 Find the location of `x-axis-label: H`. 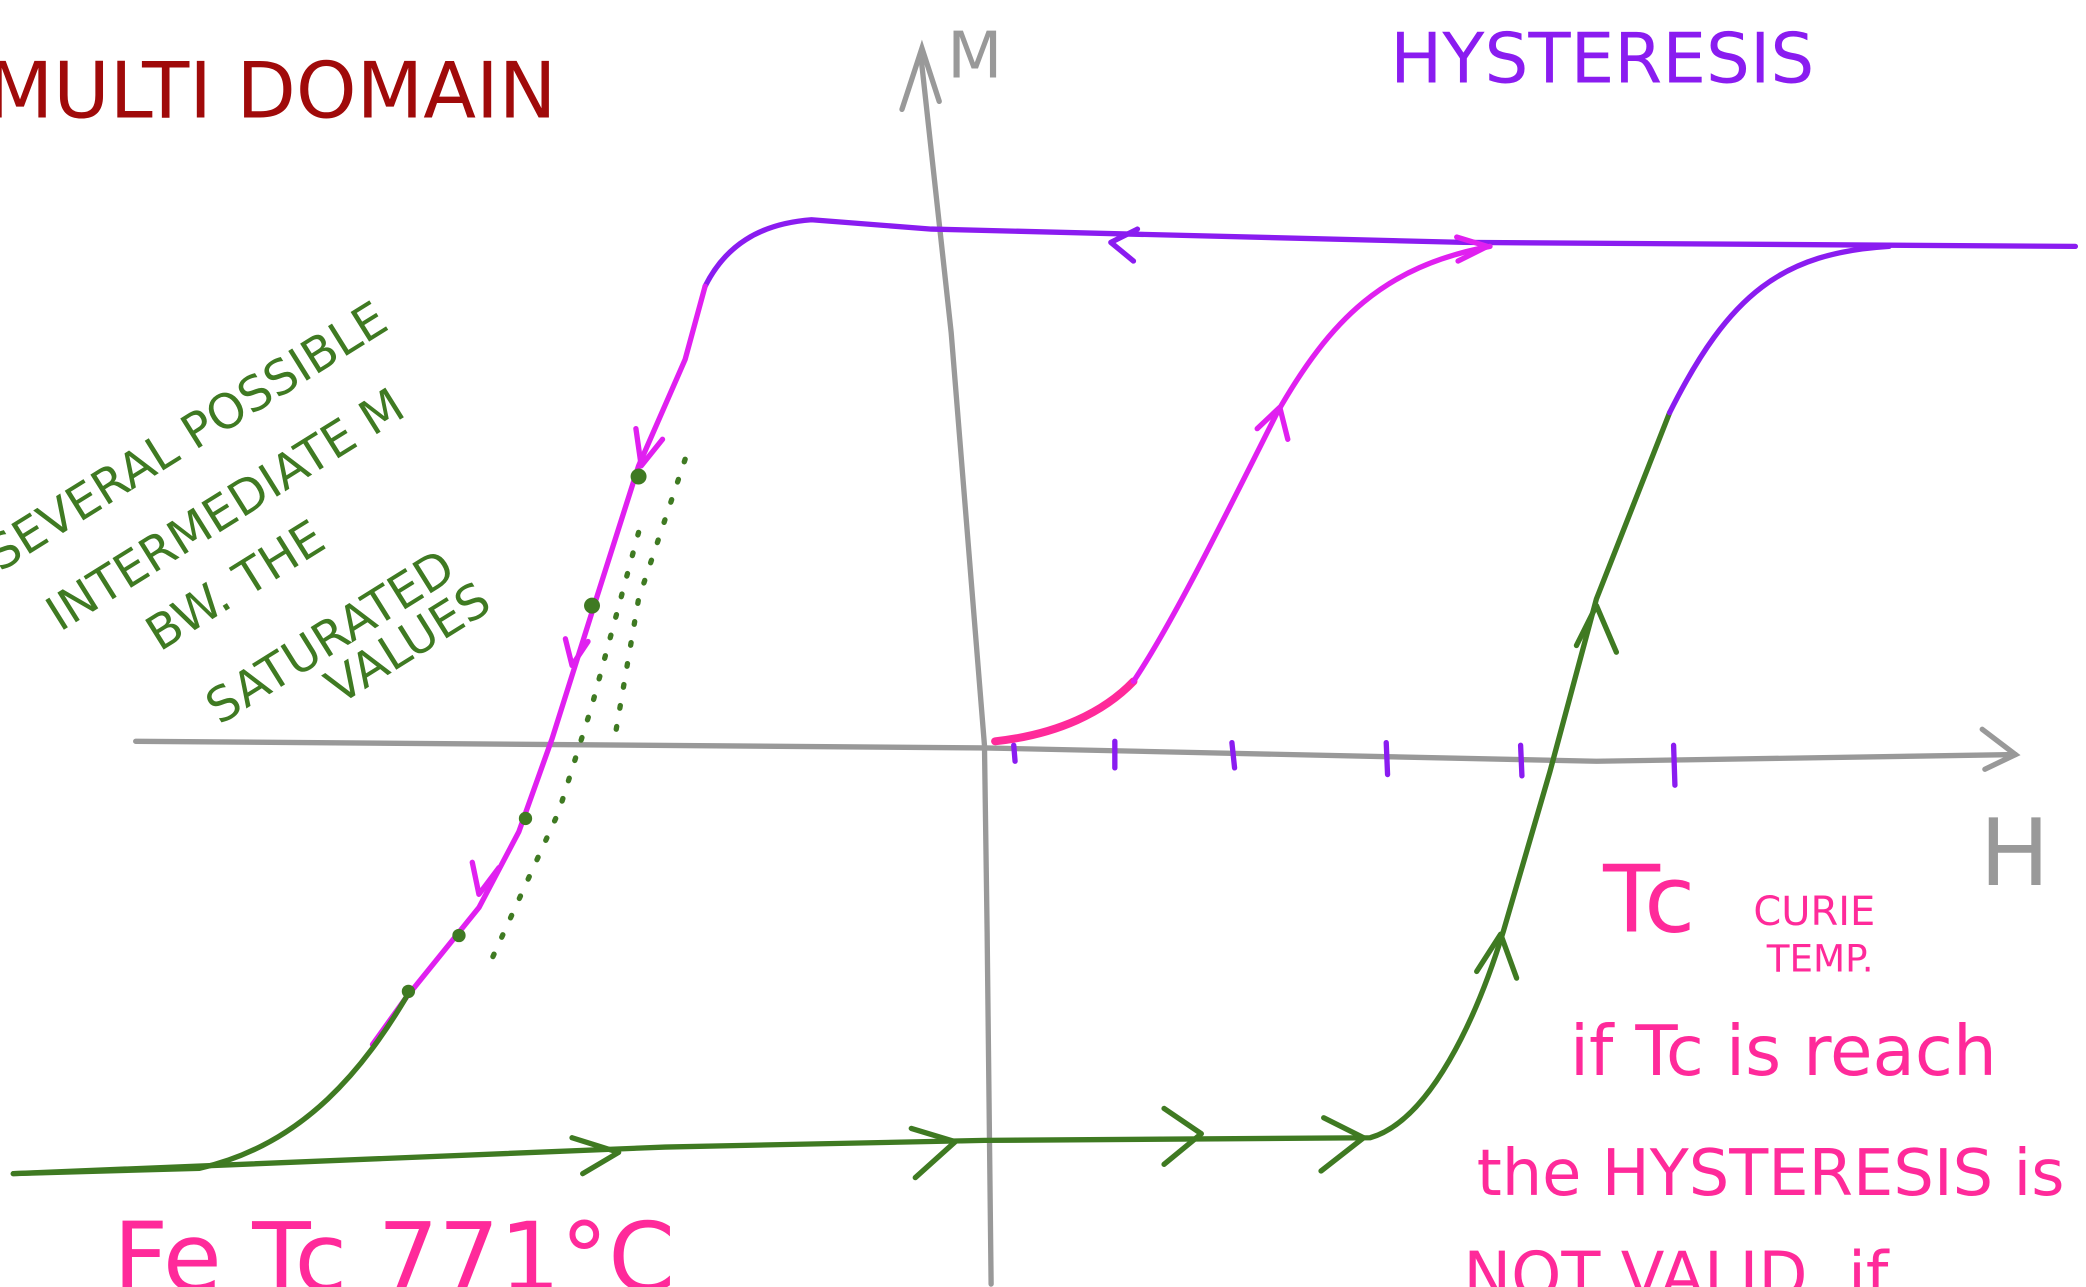

x-axis-label: H is located at coordinates (2015, 853).